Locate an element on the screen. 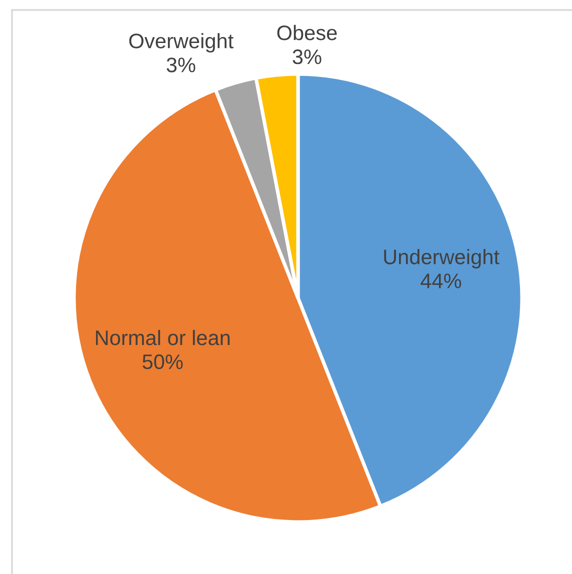 The width and height of the screenshot is (572, 574). slice-label: Obese is located at coordinates (307, 32).